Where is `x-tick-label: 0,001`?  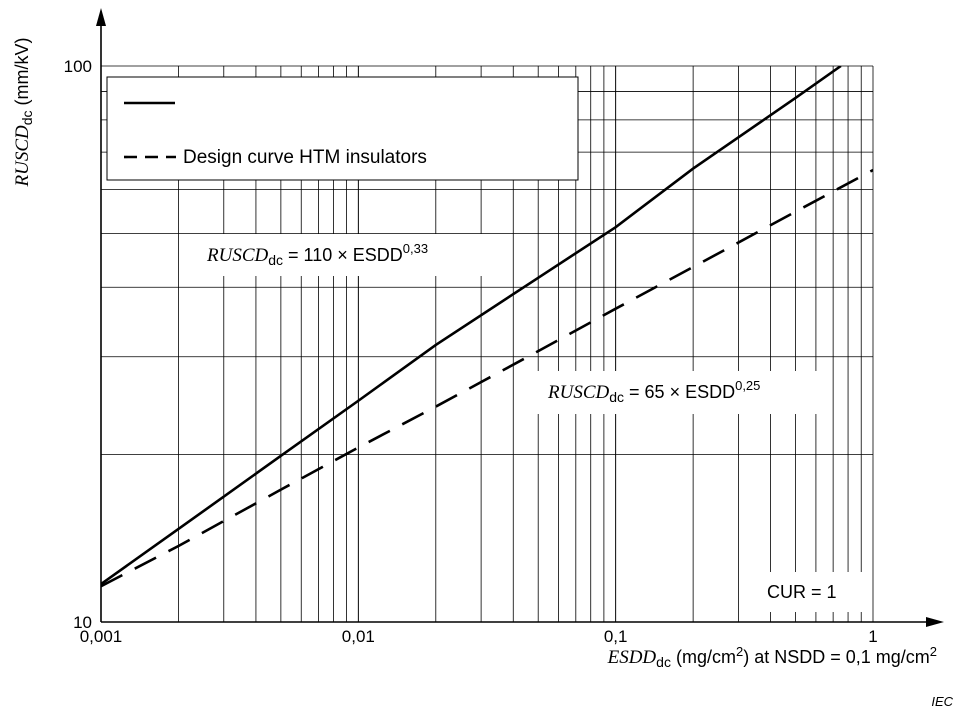 x-tick-label: 0,001 is located at coordinates (101, 636).